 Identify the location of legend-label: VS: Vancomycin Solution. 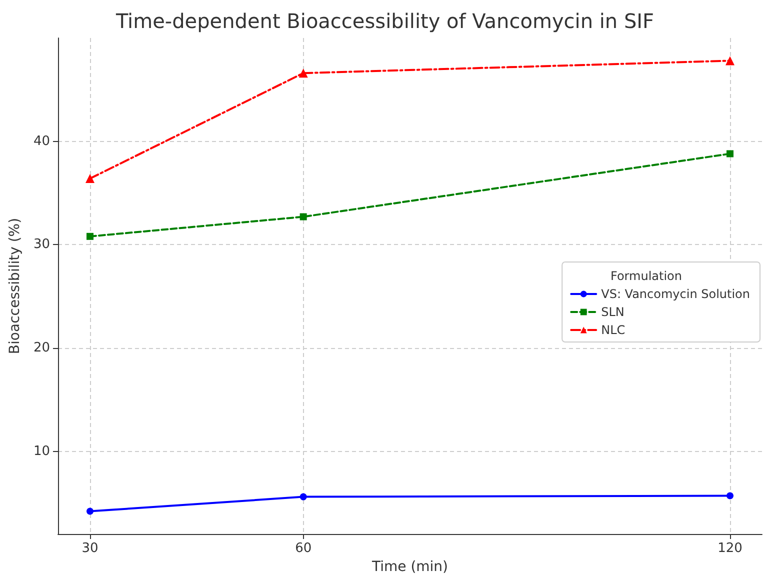
(675, 294).